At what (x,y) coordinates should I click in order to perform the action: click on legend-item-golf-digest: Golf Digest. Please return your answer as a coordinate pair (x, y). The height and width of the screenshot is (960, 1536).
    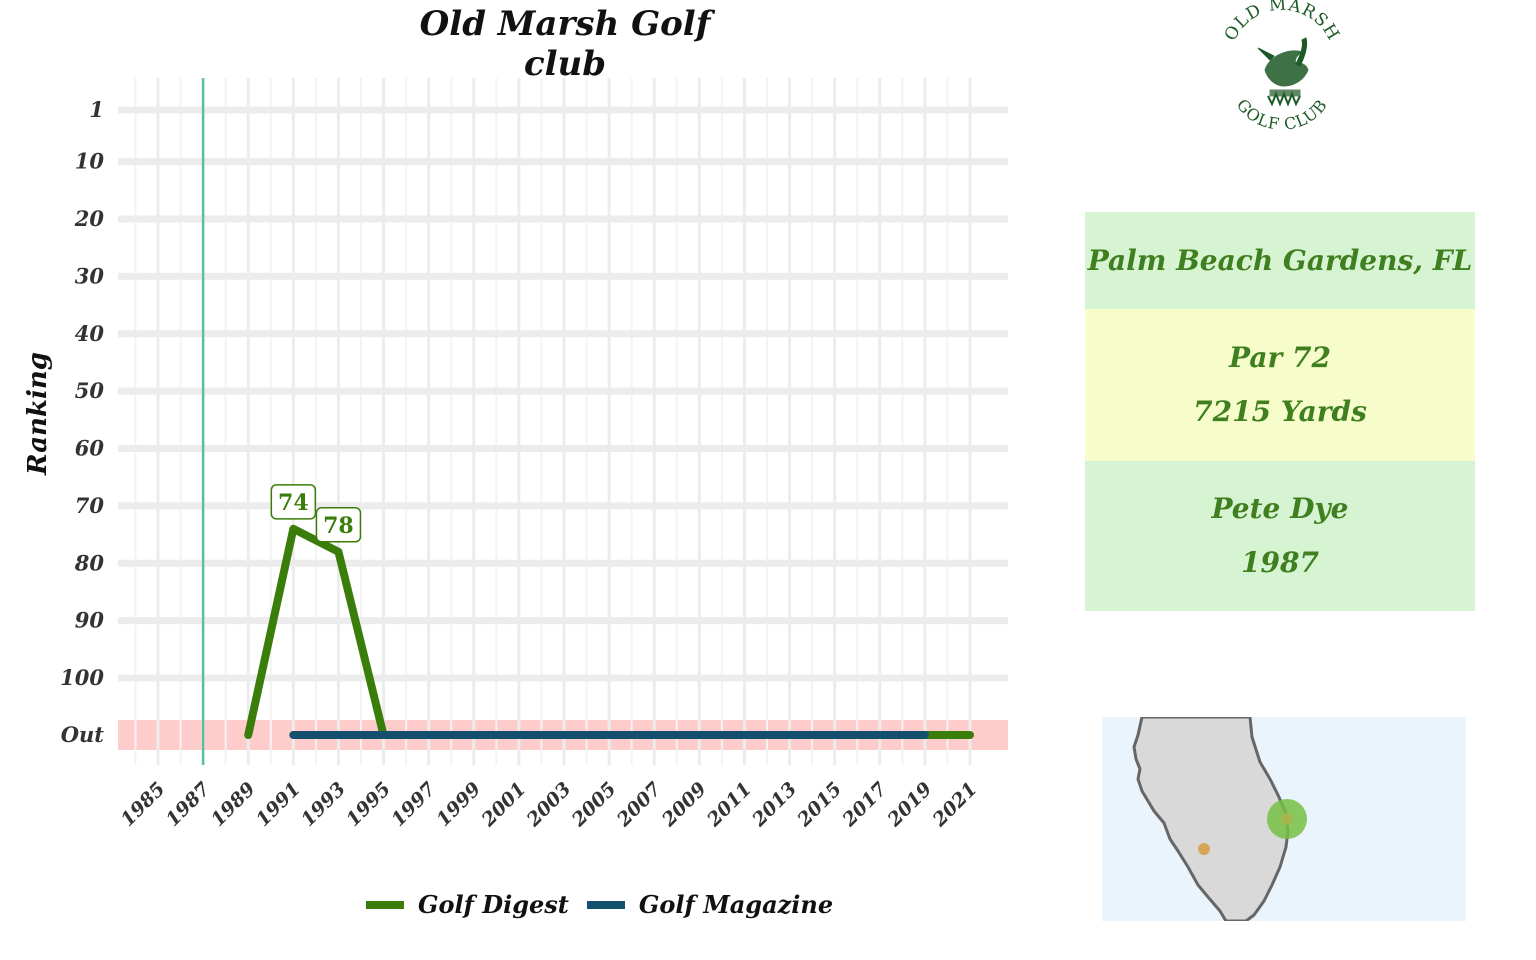
    Looking at the image, I should click on (467, 904).